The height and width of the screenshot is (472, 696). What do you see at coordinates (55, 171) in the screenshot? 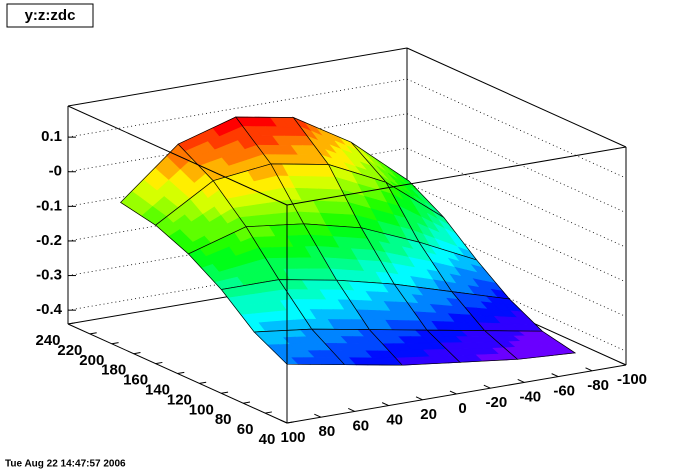
I see `z-tick-label: -0` at bounding box center [55, 171].